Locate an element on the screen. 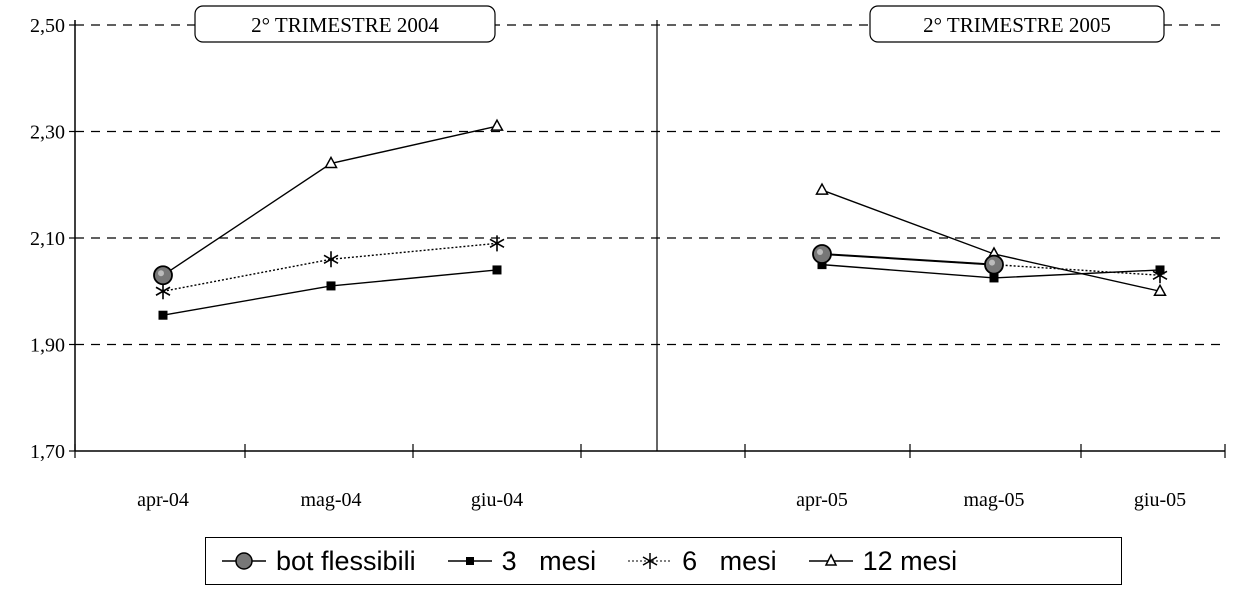 This screenshot has width=1234, height=589. x-tick-label: giu-04 is located at coordinates (497, 500).